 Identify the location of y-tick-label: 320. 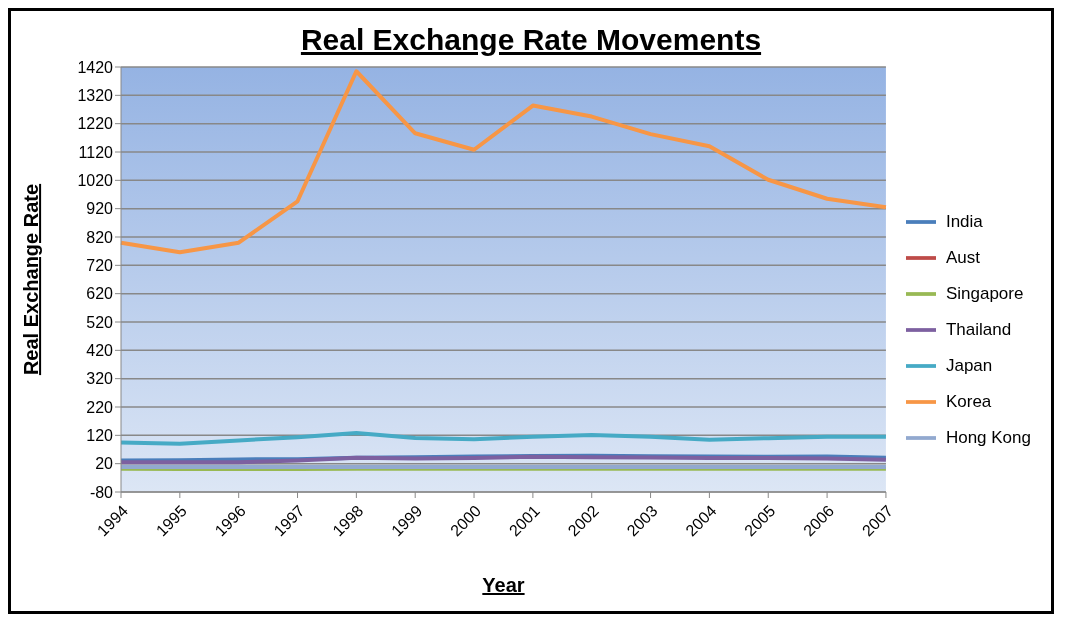
(100, 379).